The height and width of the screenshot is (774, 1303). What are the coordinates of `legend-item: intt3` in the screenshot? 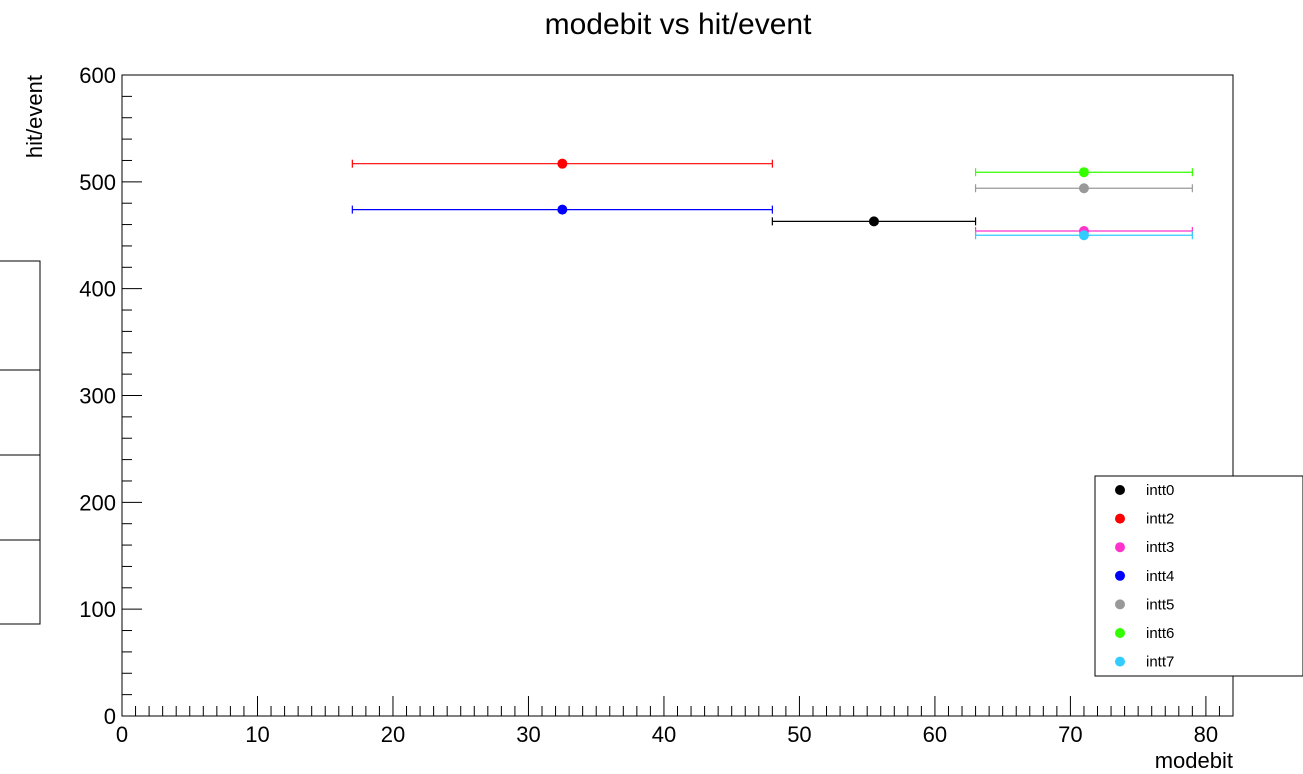 It's located at (1144, 547).